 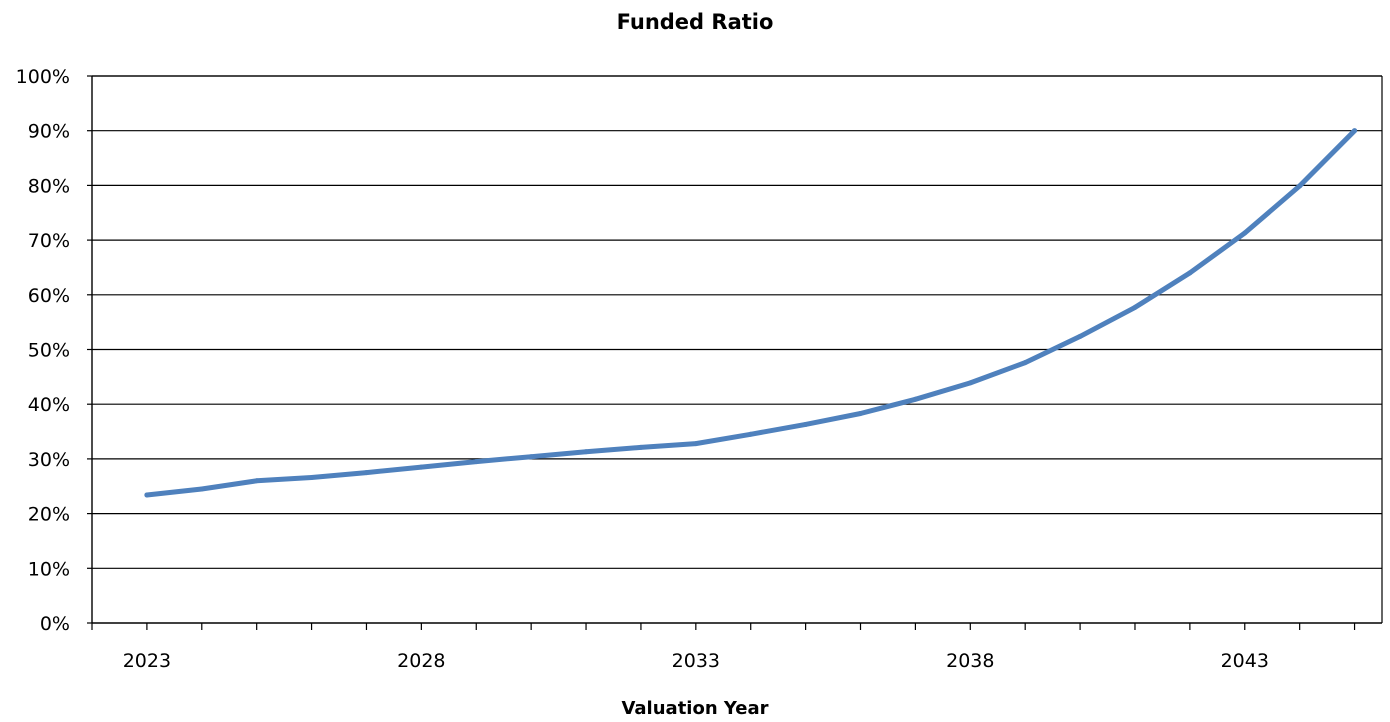 I want to click on x-axis-title: Valuation Year, so click(x=694, y=707).